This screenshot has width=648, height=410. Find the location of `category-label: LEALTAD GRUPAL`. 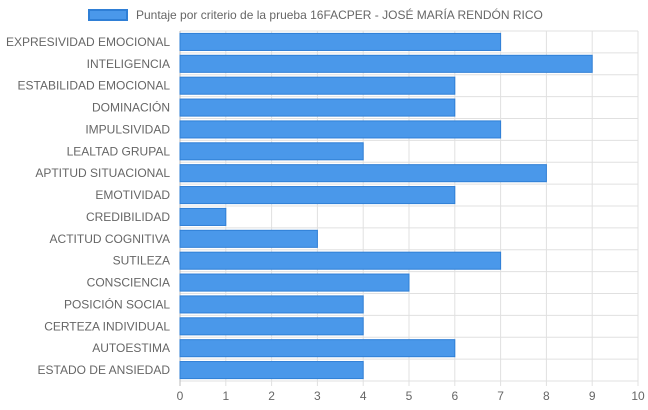

category-label: LEALTAD GRUPAL is located at coordinates (119, 151).